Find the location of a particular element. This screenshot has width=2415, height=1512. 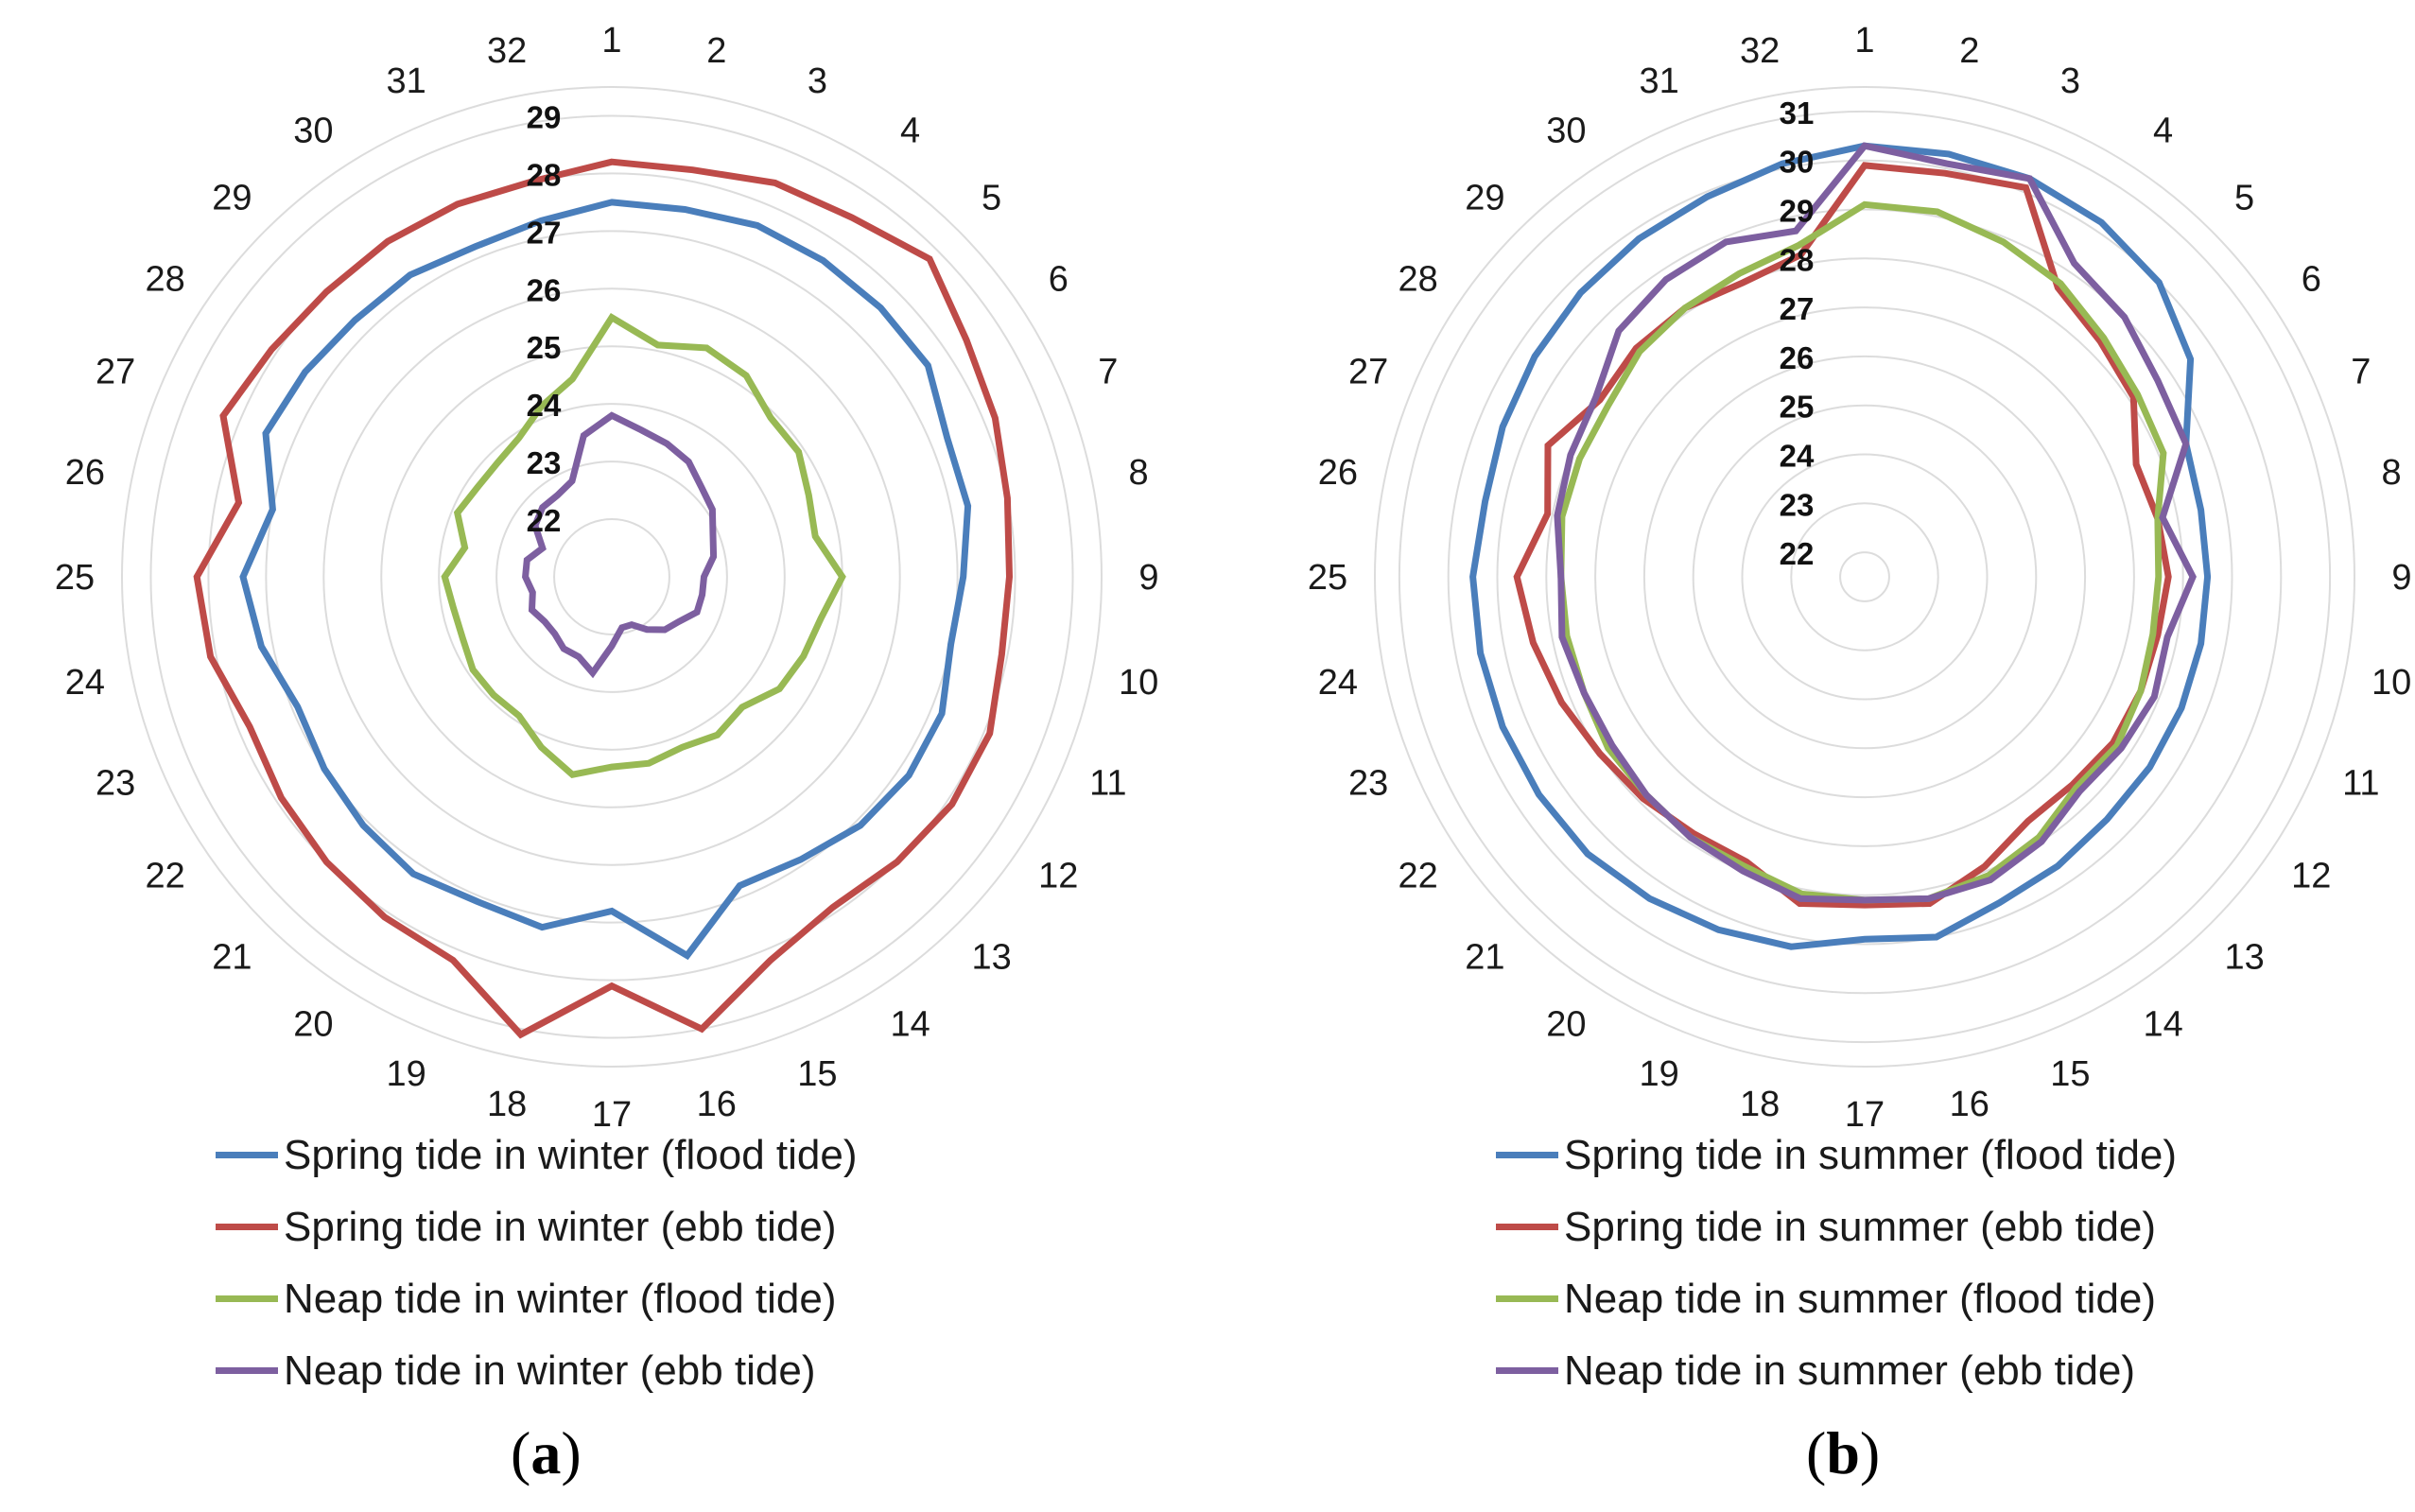

legend-label-0: Spring tide in winter (flood tide) is located at coordinates (571, 1155).